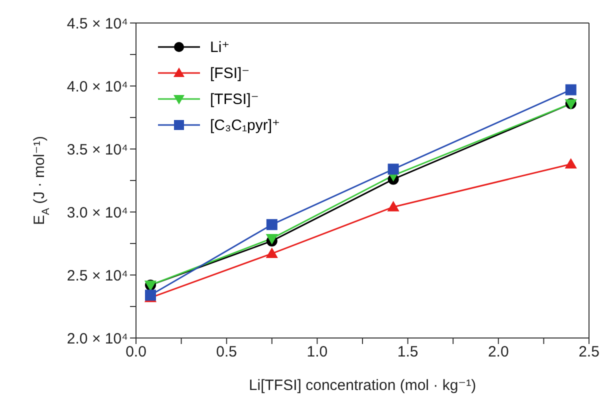  I want to click on y-tick-label: 2.0 × 10⁴, so click(97, 339).